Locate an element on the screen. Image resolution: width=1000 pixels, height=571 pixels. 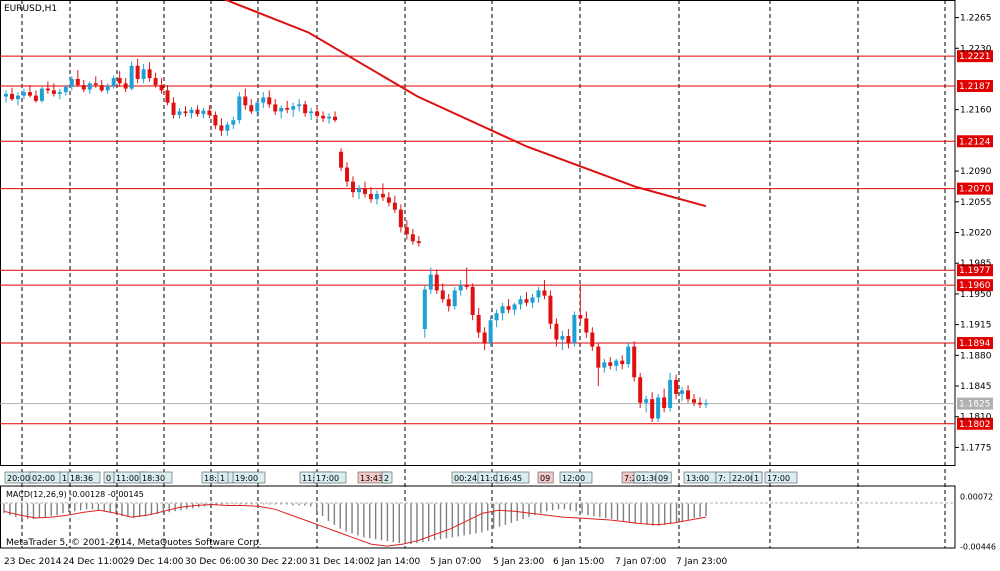
level-price-label: 1.1802 is located at coordinates (975, 425).